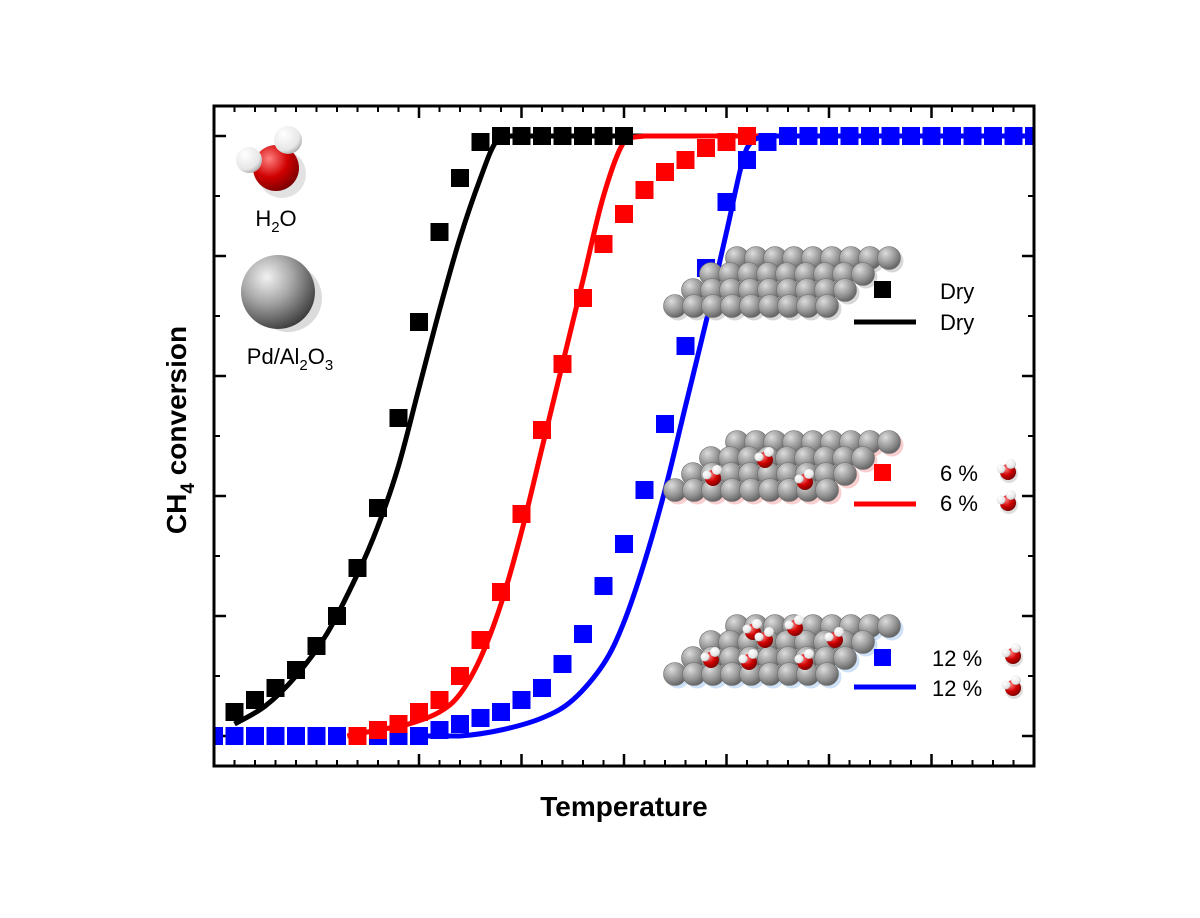 This screenshot has height=918, width=1200. Describe the element at coordinates (882, 657) in the screenshot. I see `legend-marker-12pct` at that location.